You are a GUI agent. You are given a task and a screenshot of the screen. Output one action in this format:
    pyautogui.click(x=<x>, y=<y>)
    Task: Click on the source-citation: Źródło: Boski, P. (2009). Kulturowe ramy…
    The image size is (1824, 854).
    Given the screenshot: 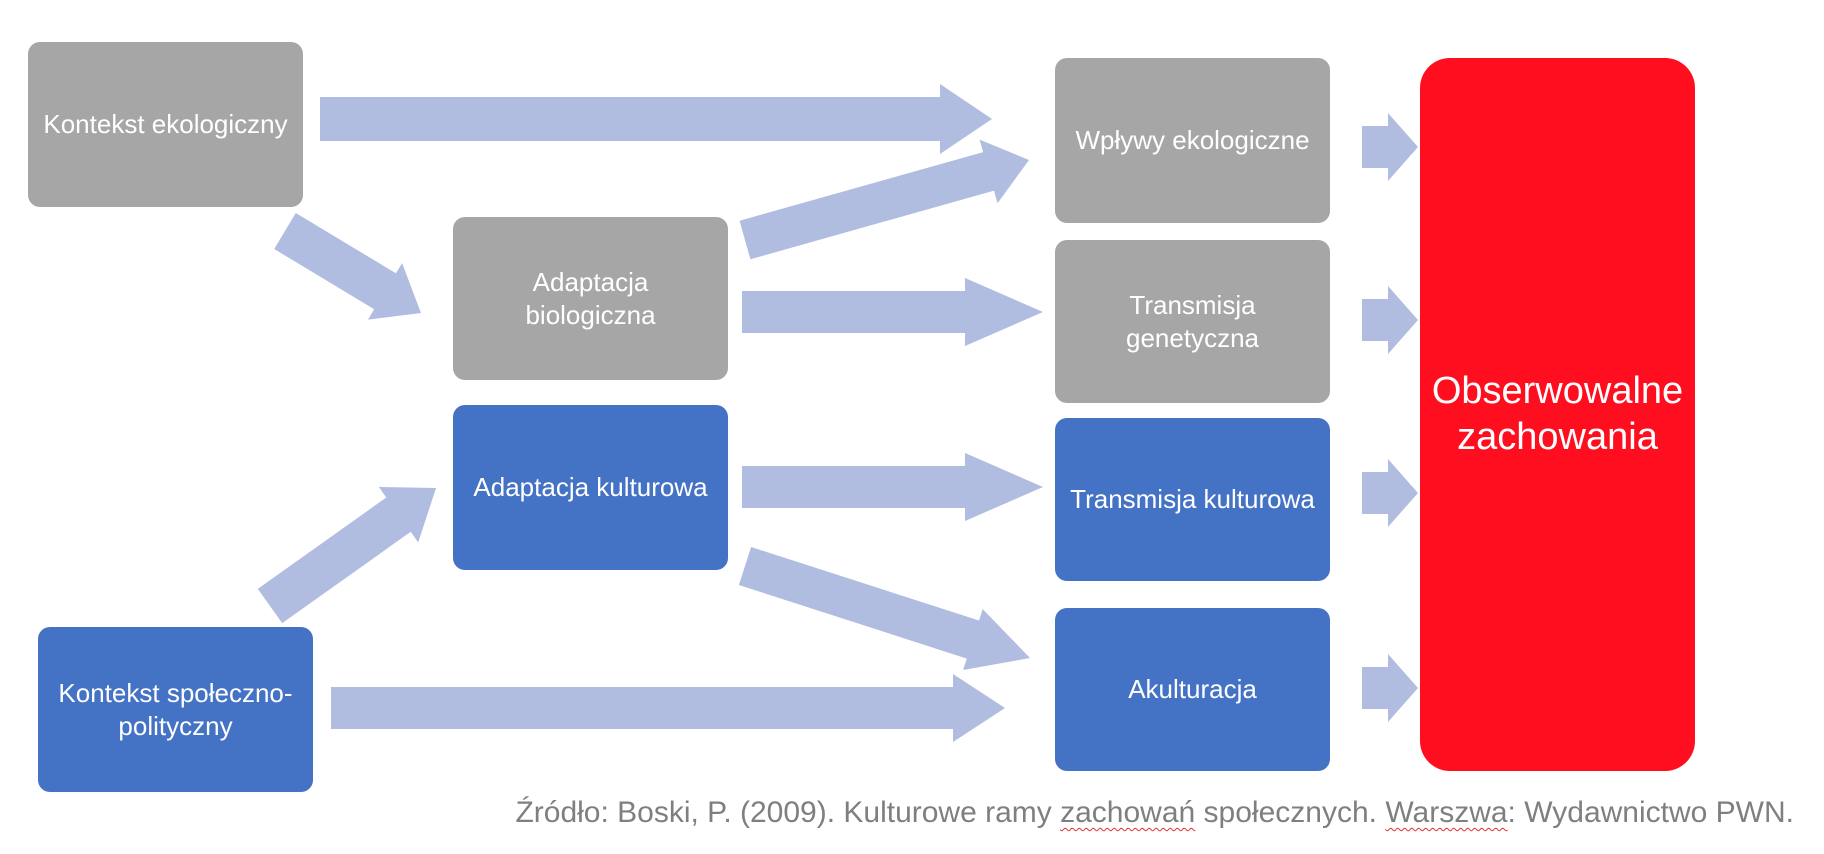 What is the action you would take?
    pyautogui.click(x=897, y=813)
    